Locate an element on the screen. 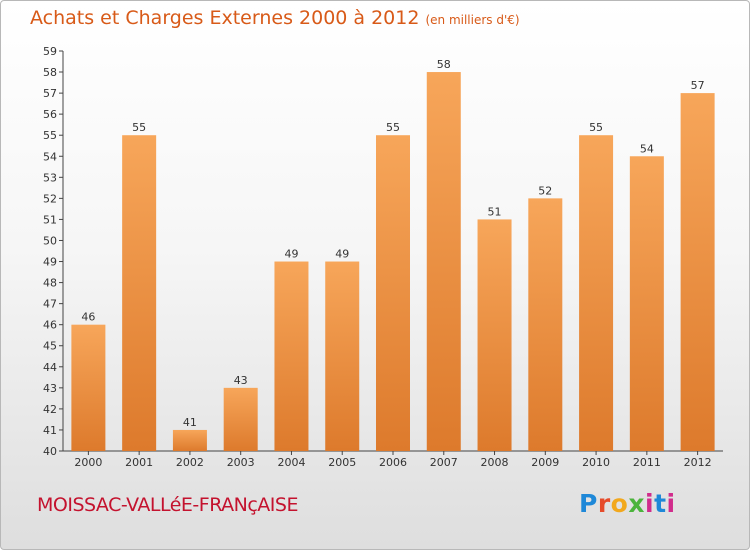 Image resolution: width=750 pixels, height=550 pixels. y-tick-label: 55 is located at coordinates (50, 135).